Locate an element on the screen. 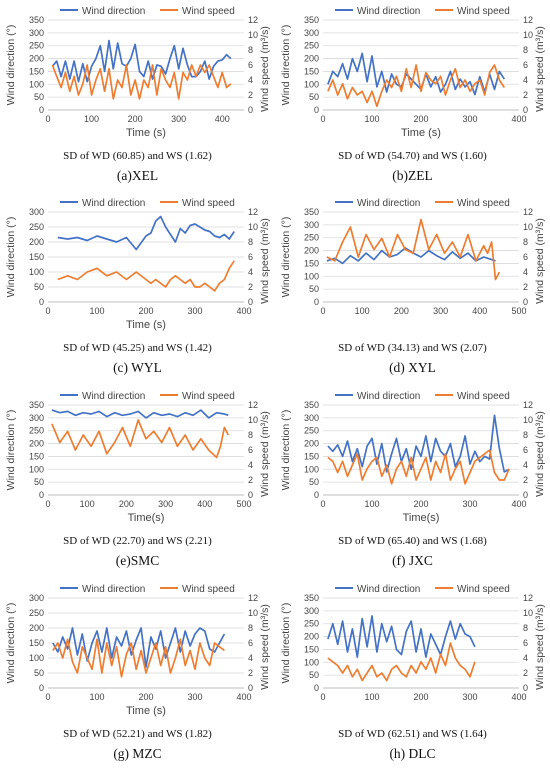  panel-caption: (g) MZC is located at coordinates (137, 753).